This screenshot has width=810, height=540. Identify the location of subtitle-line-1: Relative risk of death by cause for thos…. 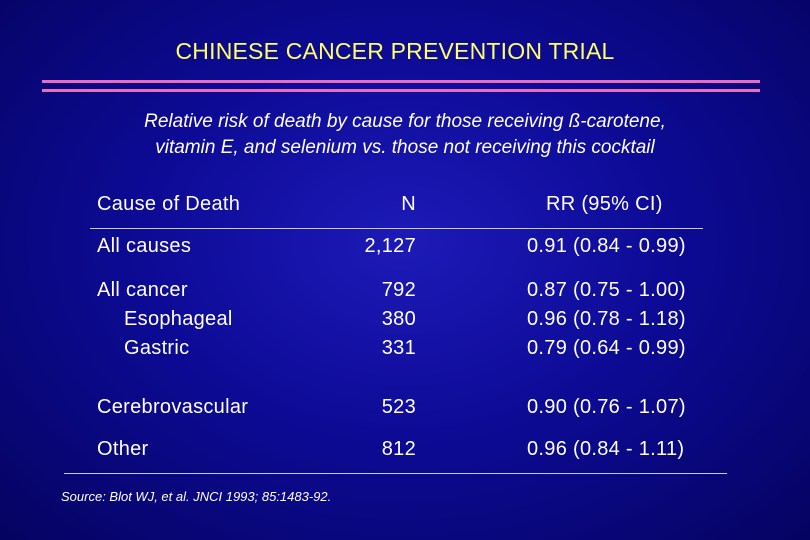
(405, 121).